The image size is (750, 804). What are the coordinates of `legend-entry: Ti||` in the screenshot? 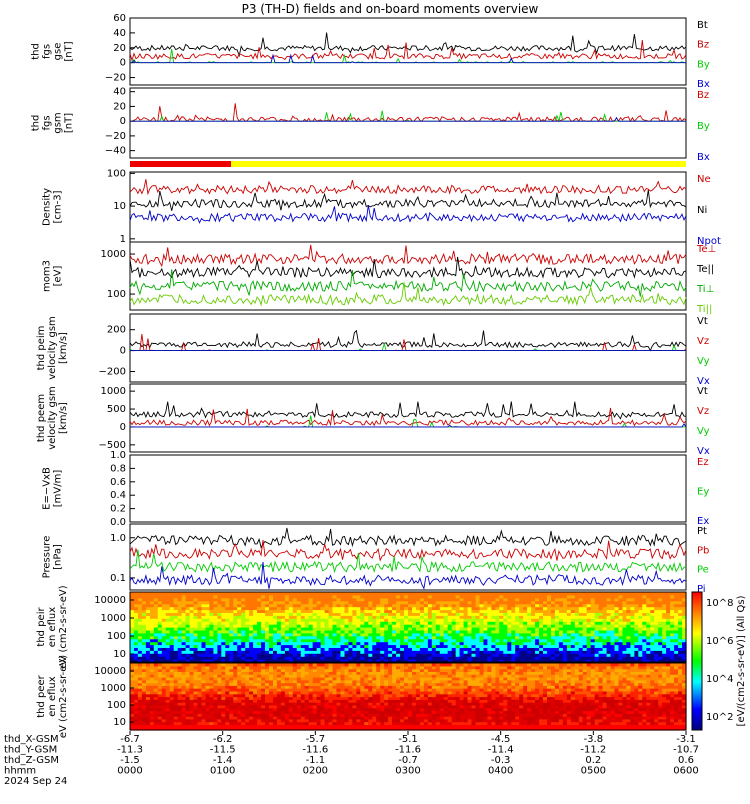 It's located at (704, 309).